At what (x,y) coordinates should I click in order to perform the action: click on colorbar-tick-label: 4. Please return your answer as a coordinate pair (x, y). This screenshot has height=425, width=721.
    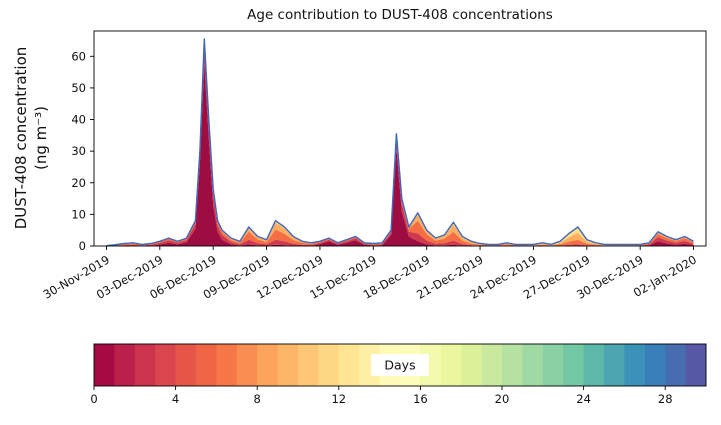
    Looking at the image, I should click on (175, 399).